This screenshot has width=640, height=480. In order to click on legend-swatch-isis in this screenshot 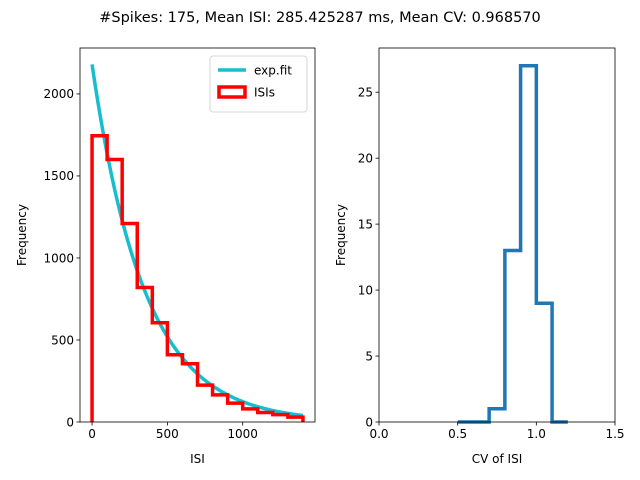, I will do `click(232, 92)`.